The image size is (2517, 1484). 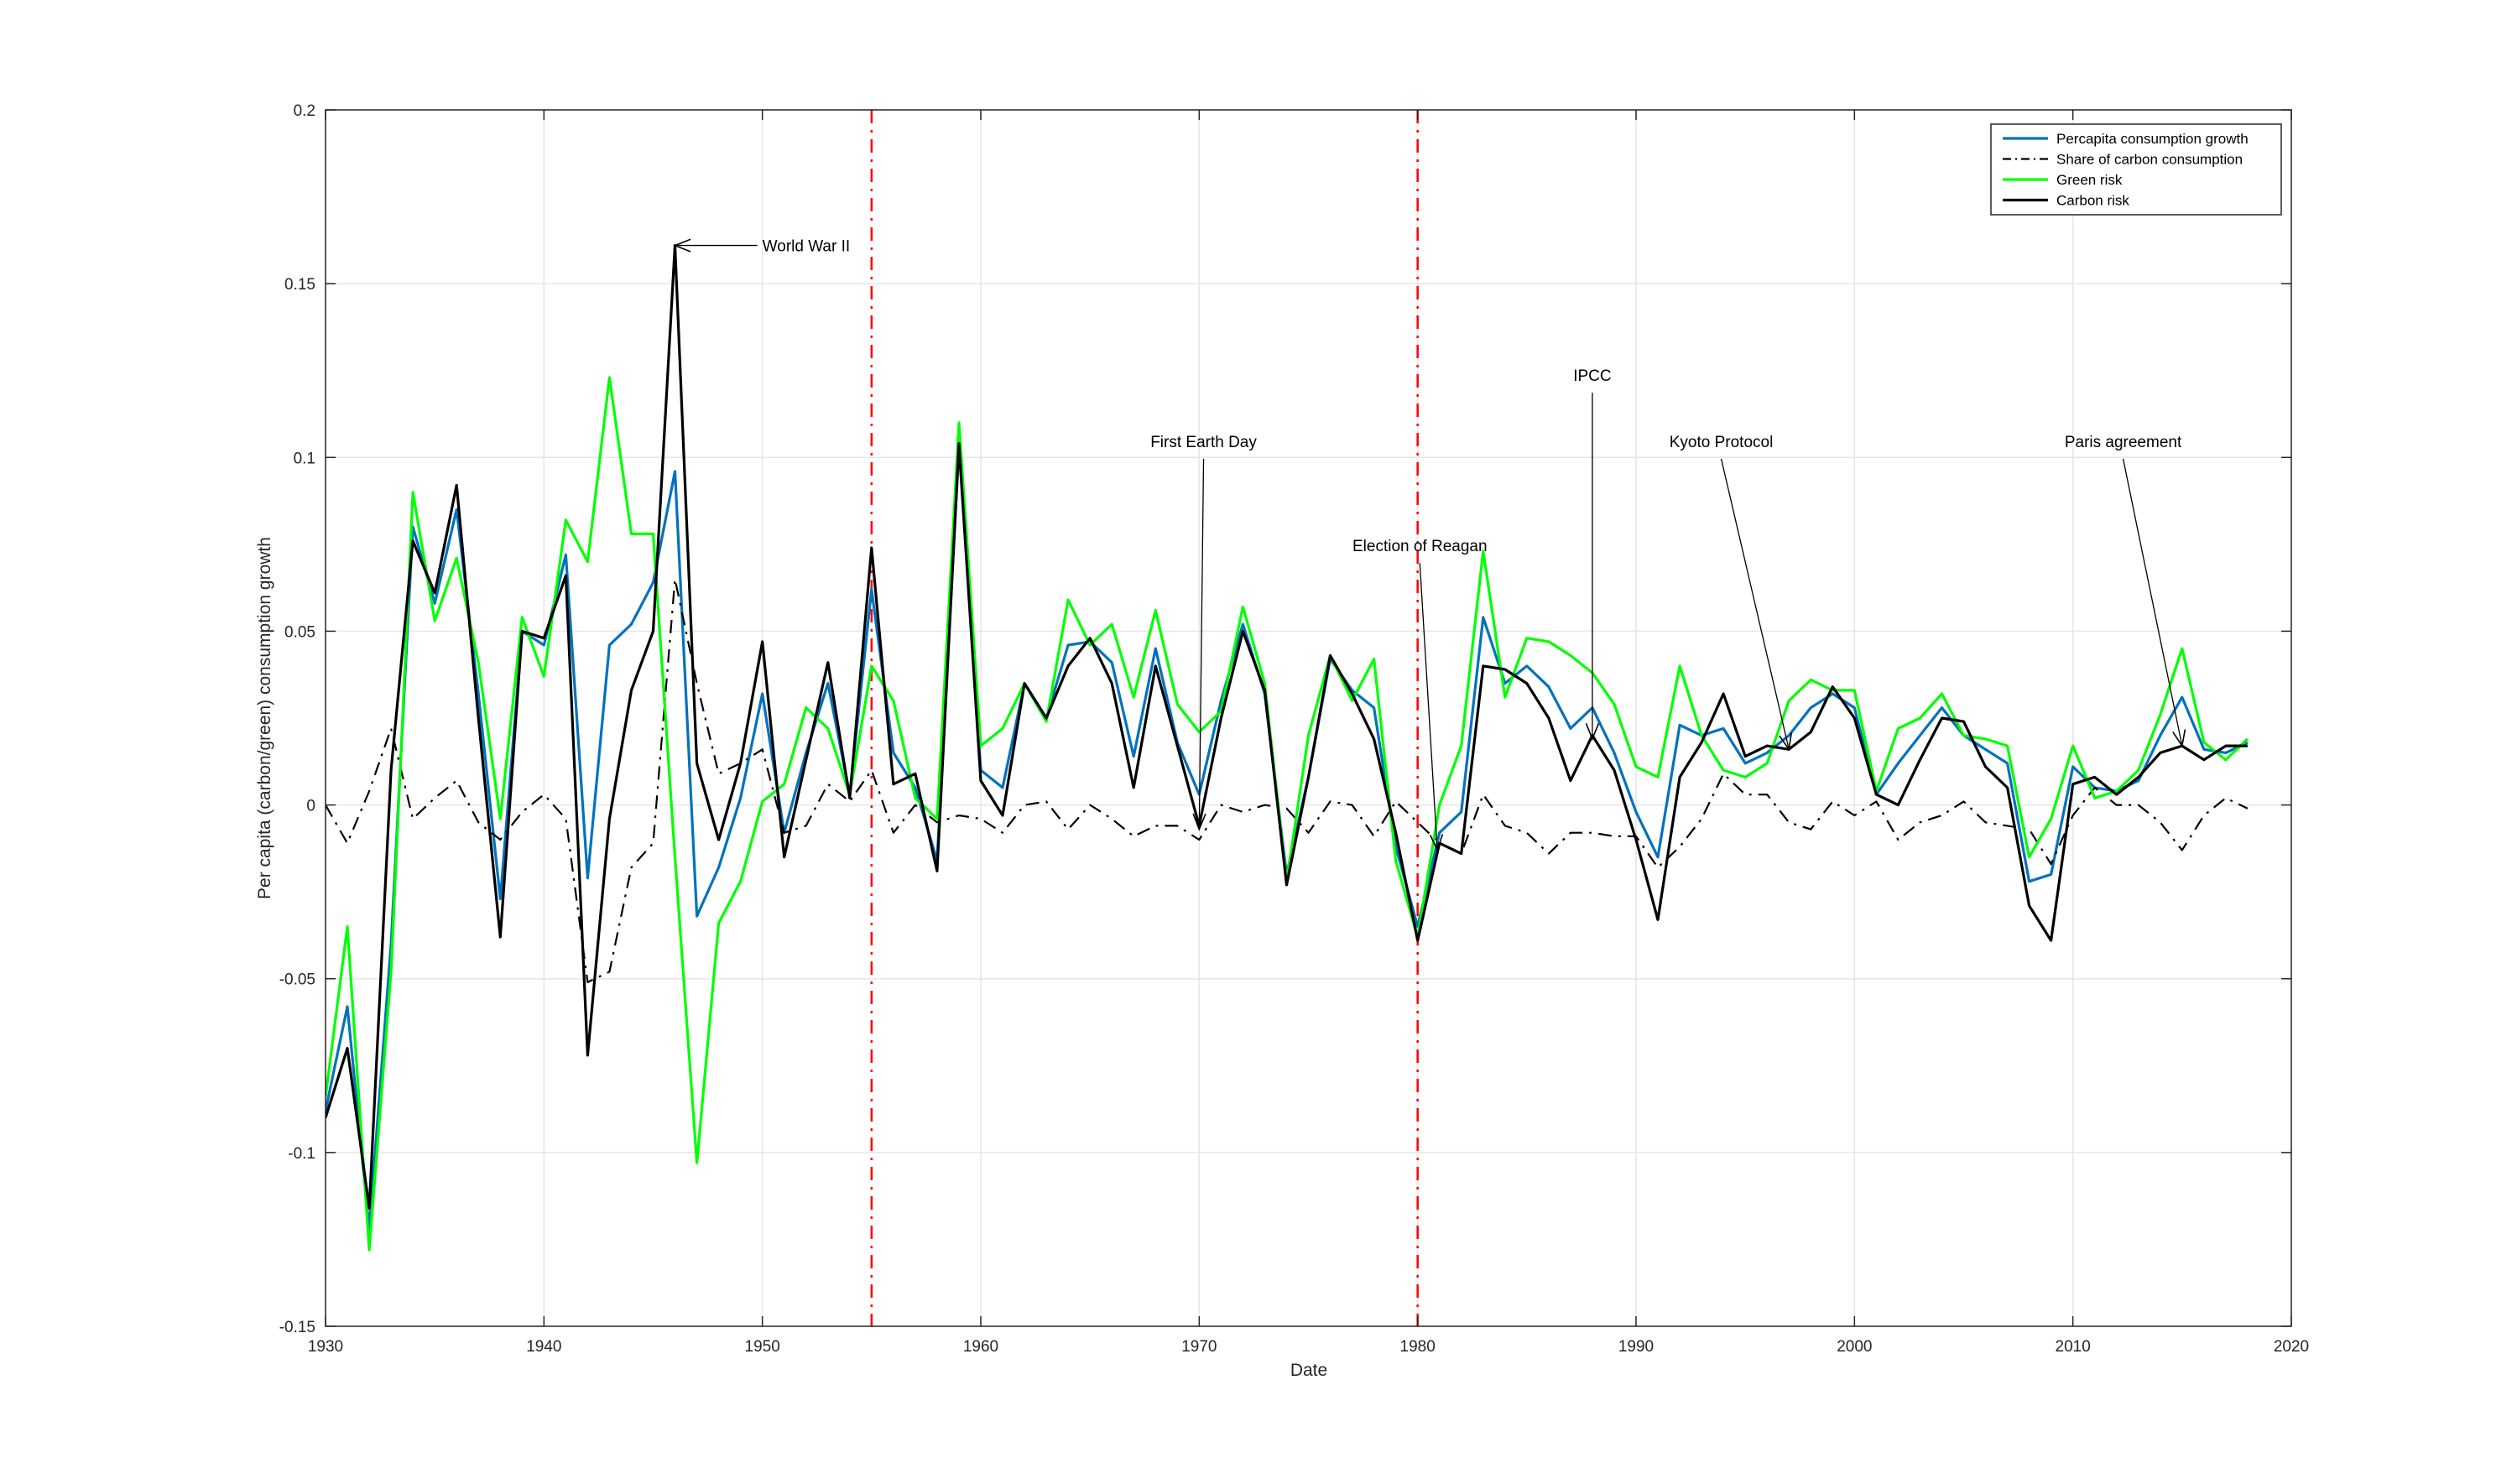 What do you see at coordinates (2152, 139) in the screenshot?
I see `legend-label: Percapita consumption growth` at bounding box center [2152, 139].